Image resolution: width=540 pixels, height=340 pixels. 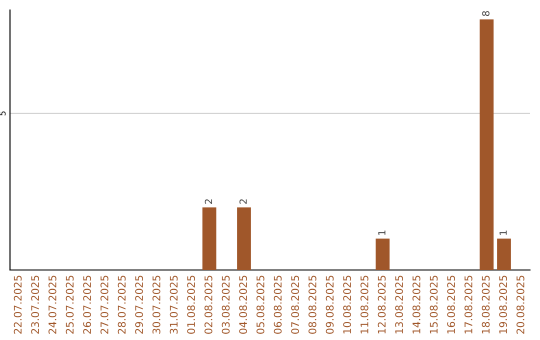 I want to click on x-tick-label: 05.08.2025, so click(x=260, y=305).